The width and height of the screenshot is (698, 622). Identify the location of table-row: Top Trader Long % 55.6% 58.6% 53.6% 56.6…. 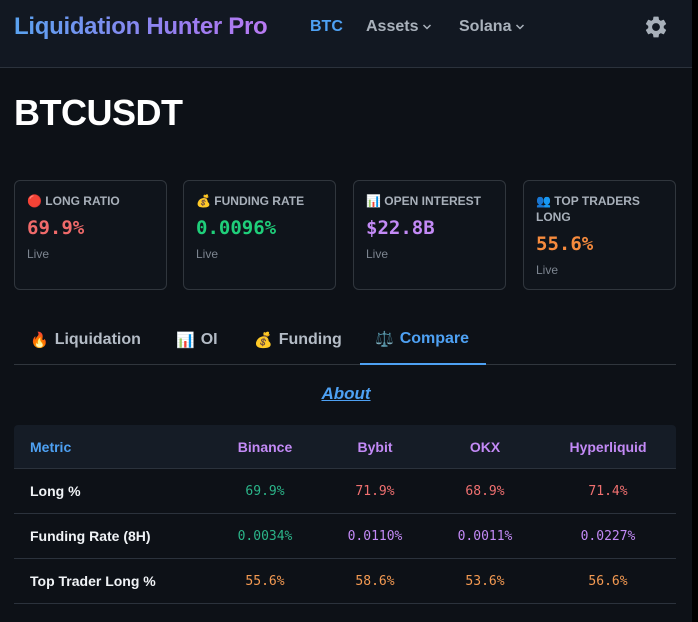
(345, 581).